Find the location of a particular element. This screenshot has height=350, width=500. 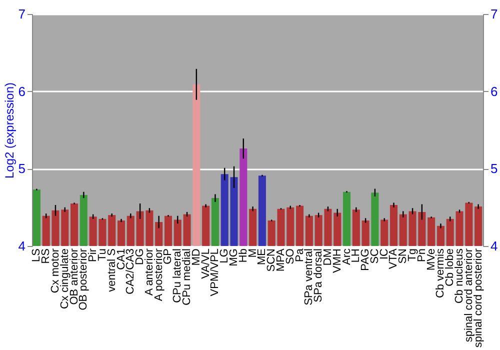

x-tick-label: IC is located at coordinates (384, 254).